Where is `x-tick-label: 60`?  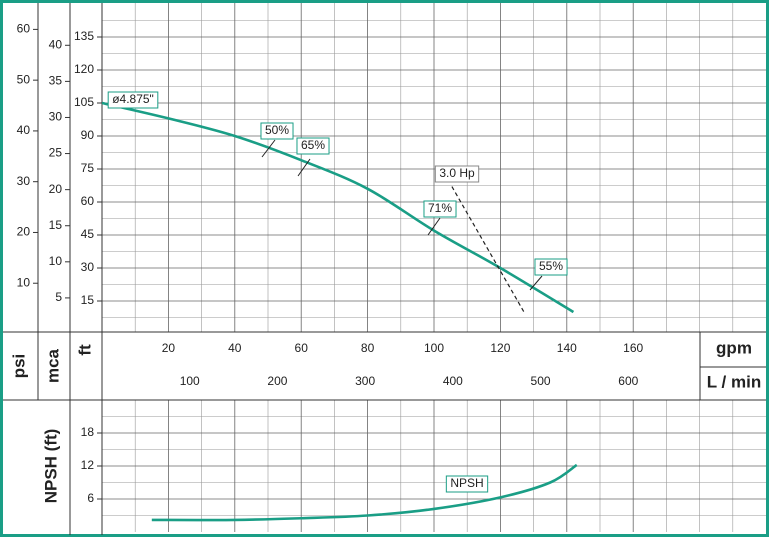
x-tick-label: 60 is located at coordinates (302, 348).